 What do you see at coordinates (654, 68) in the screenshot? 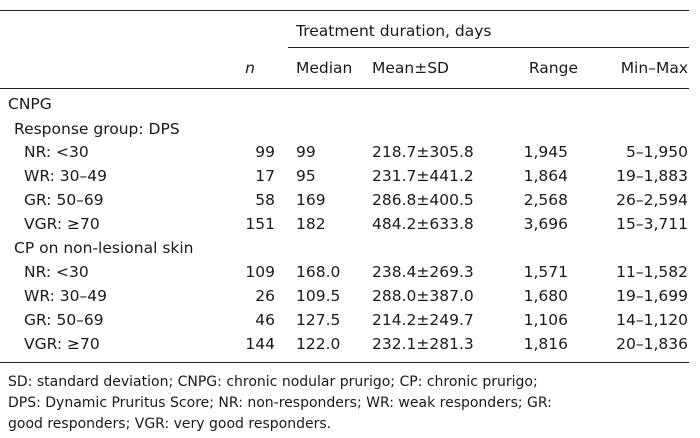
I see `header-min-max: Min–Max` at bounding box center [654, 68].